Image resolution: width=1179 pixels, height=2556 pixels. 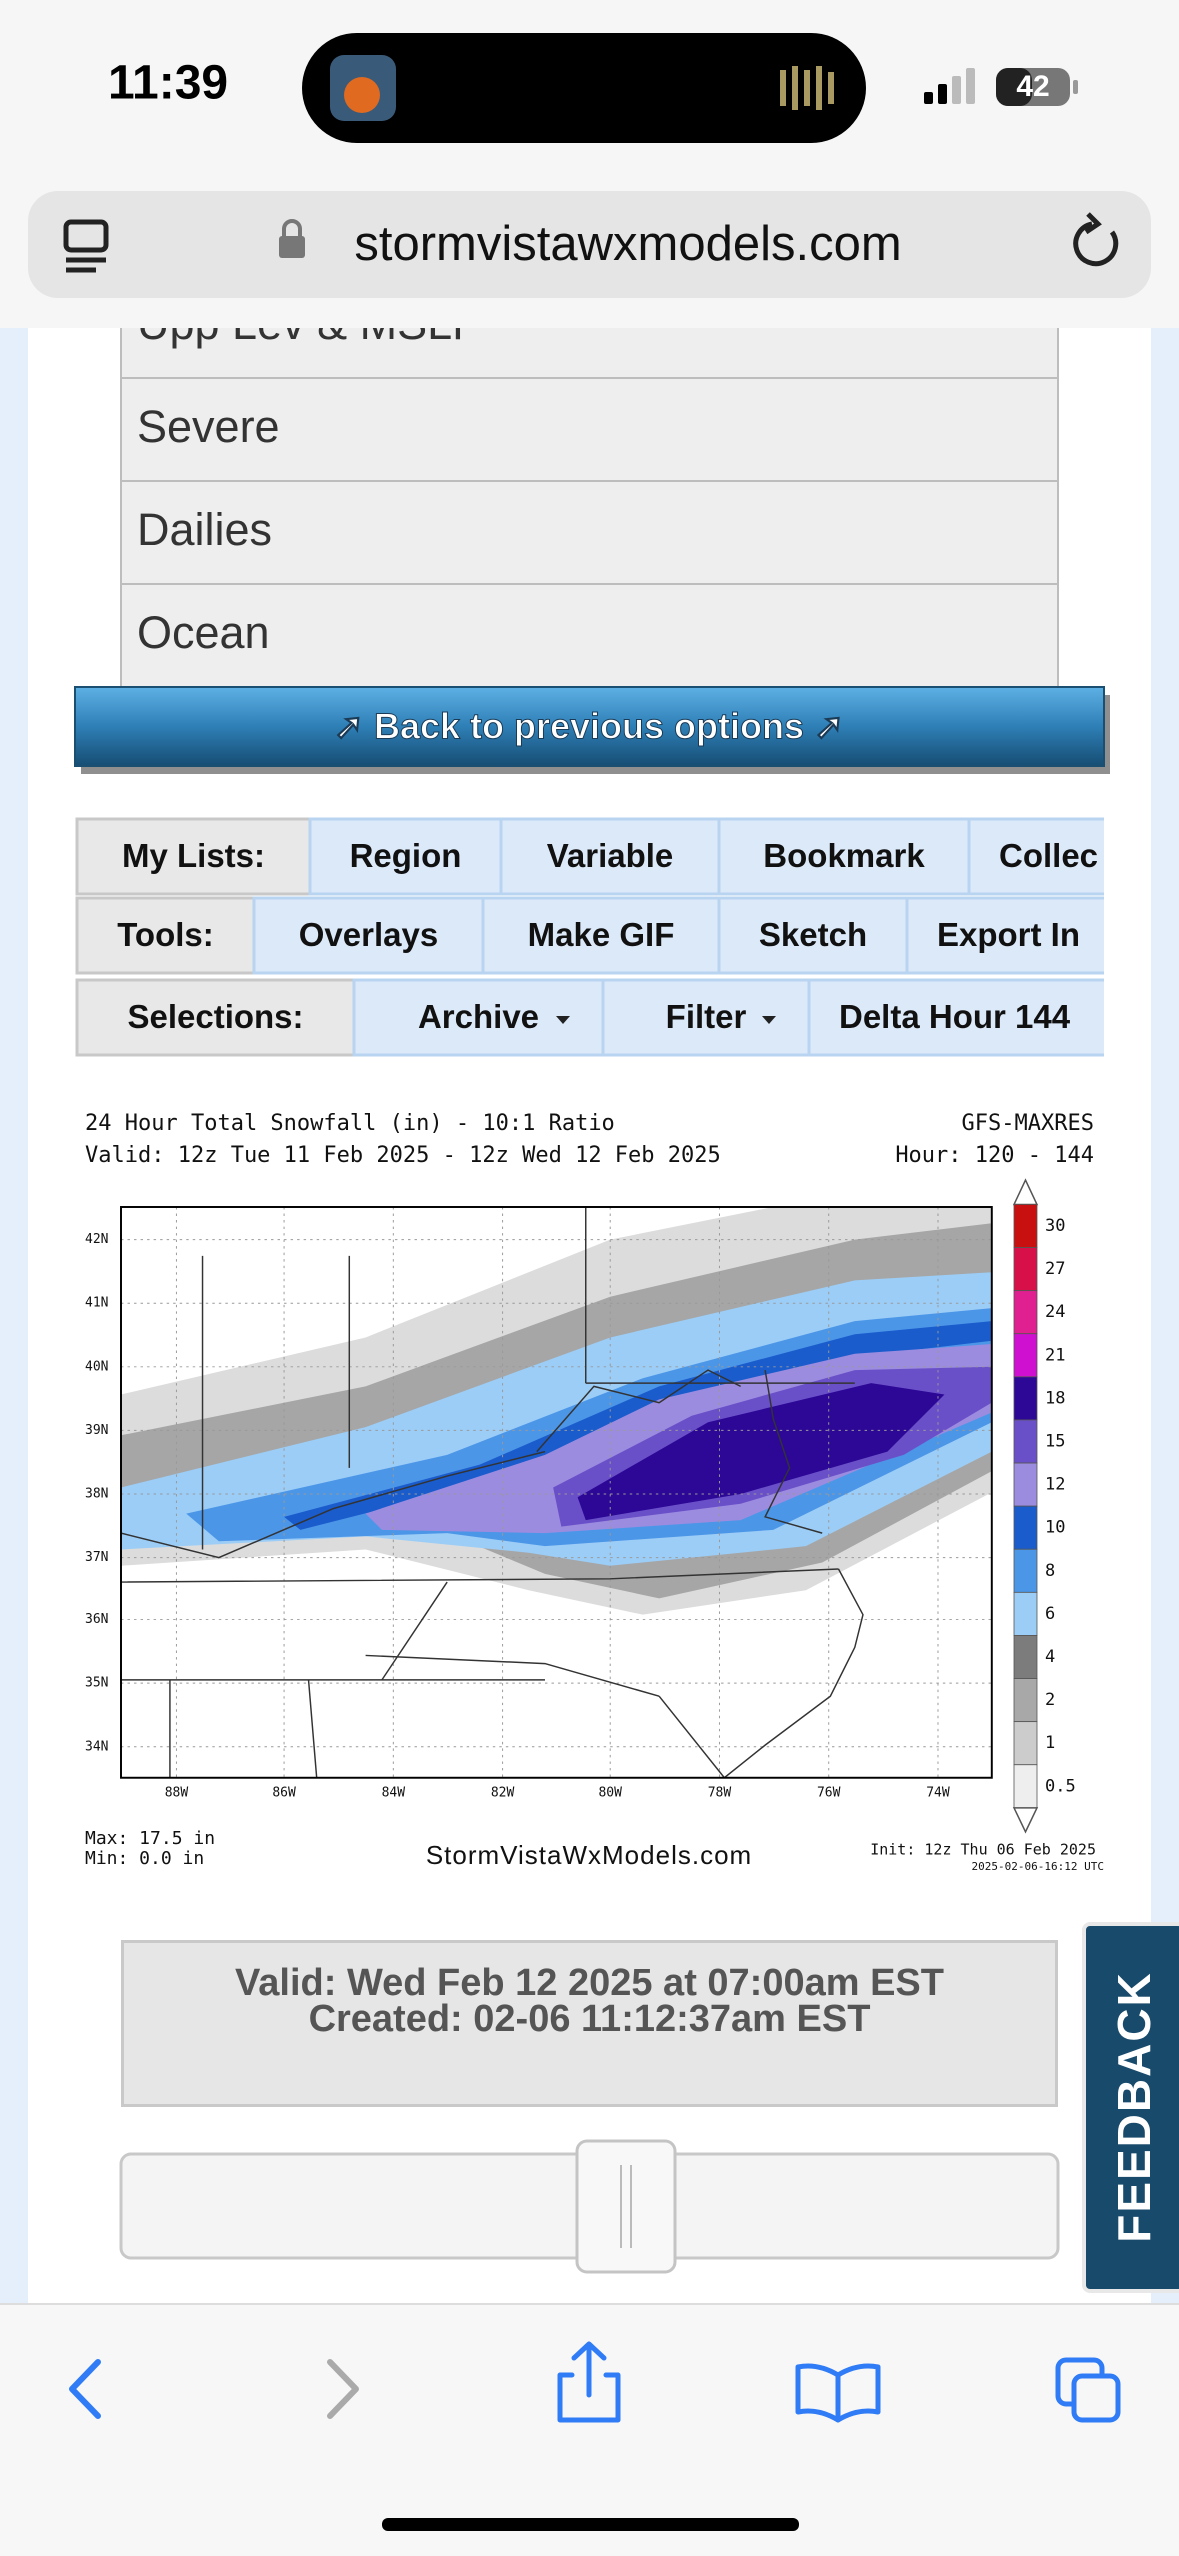 I want to click on map-timestamp: 2025-02-06-16:12 UTC, so click(x=1038, y=1866).